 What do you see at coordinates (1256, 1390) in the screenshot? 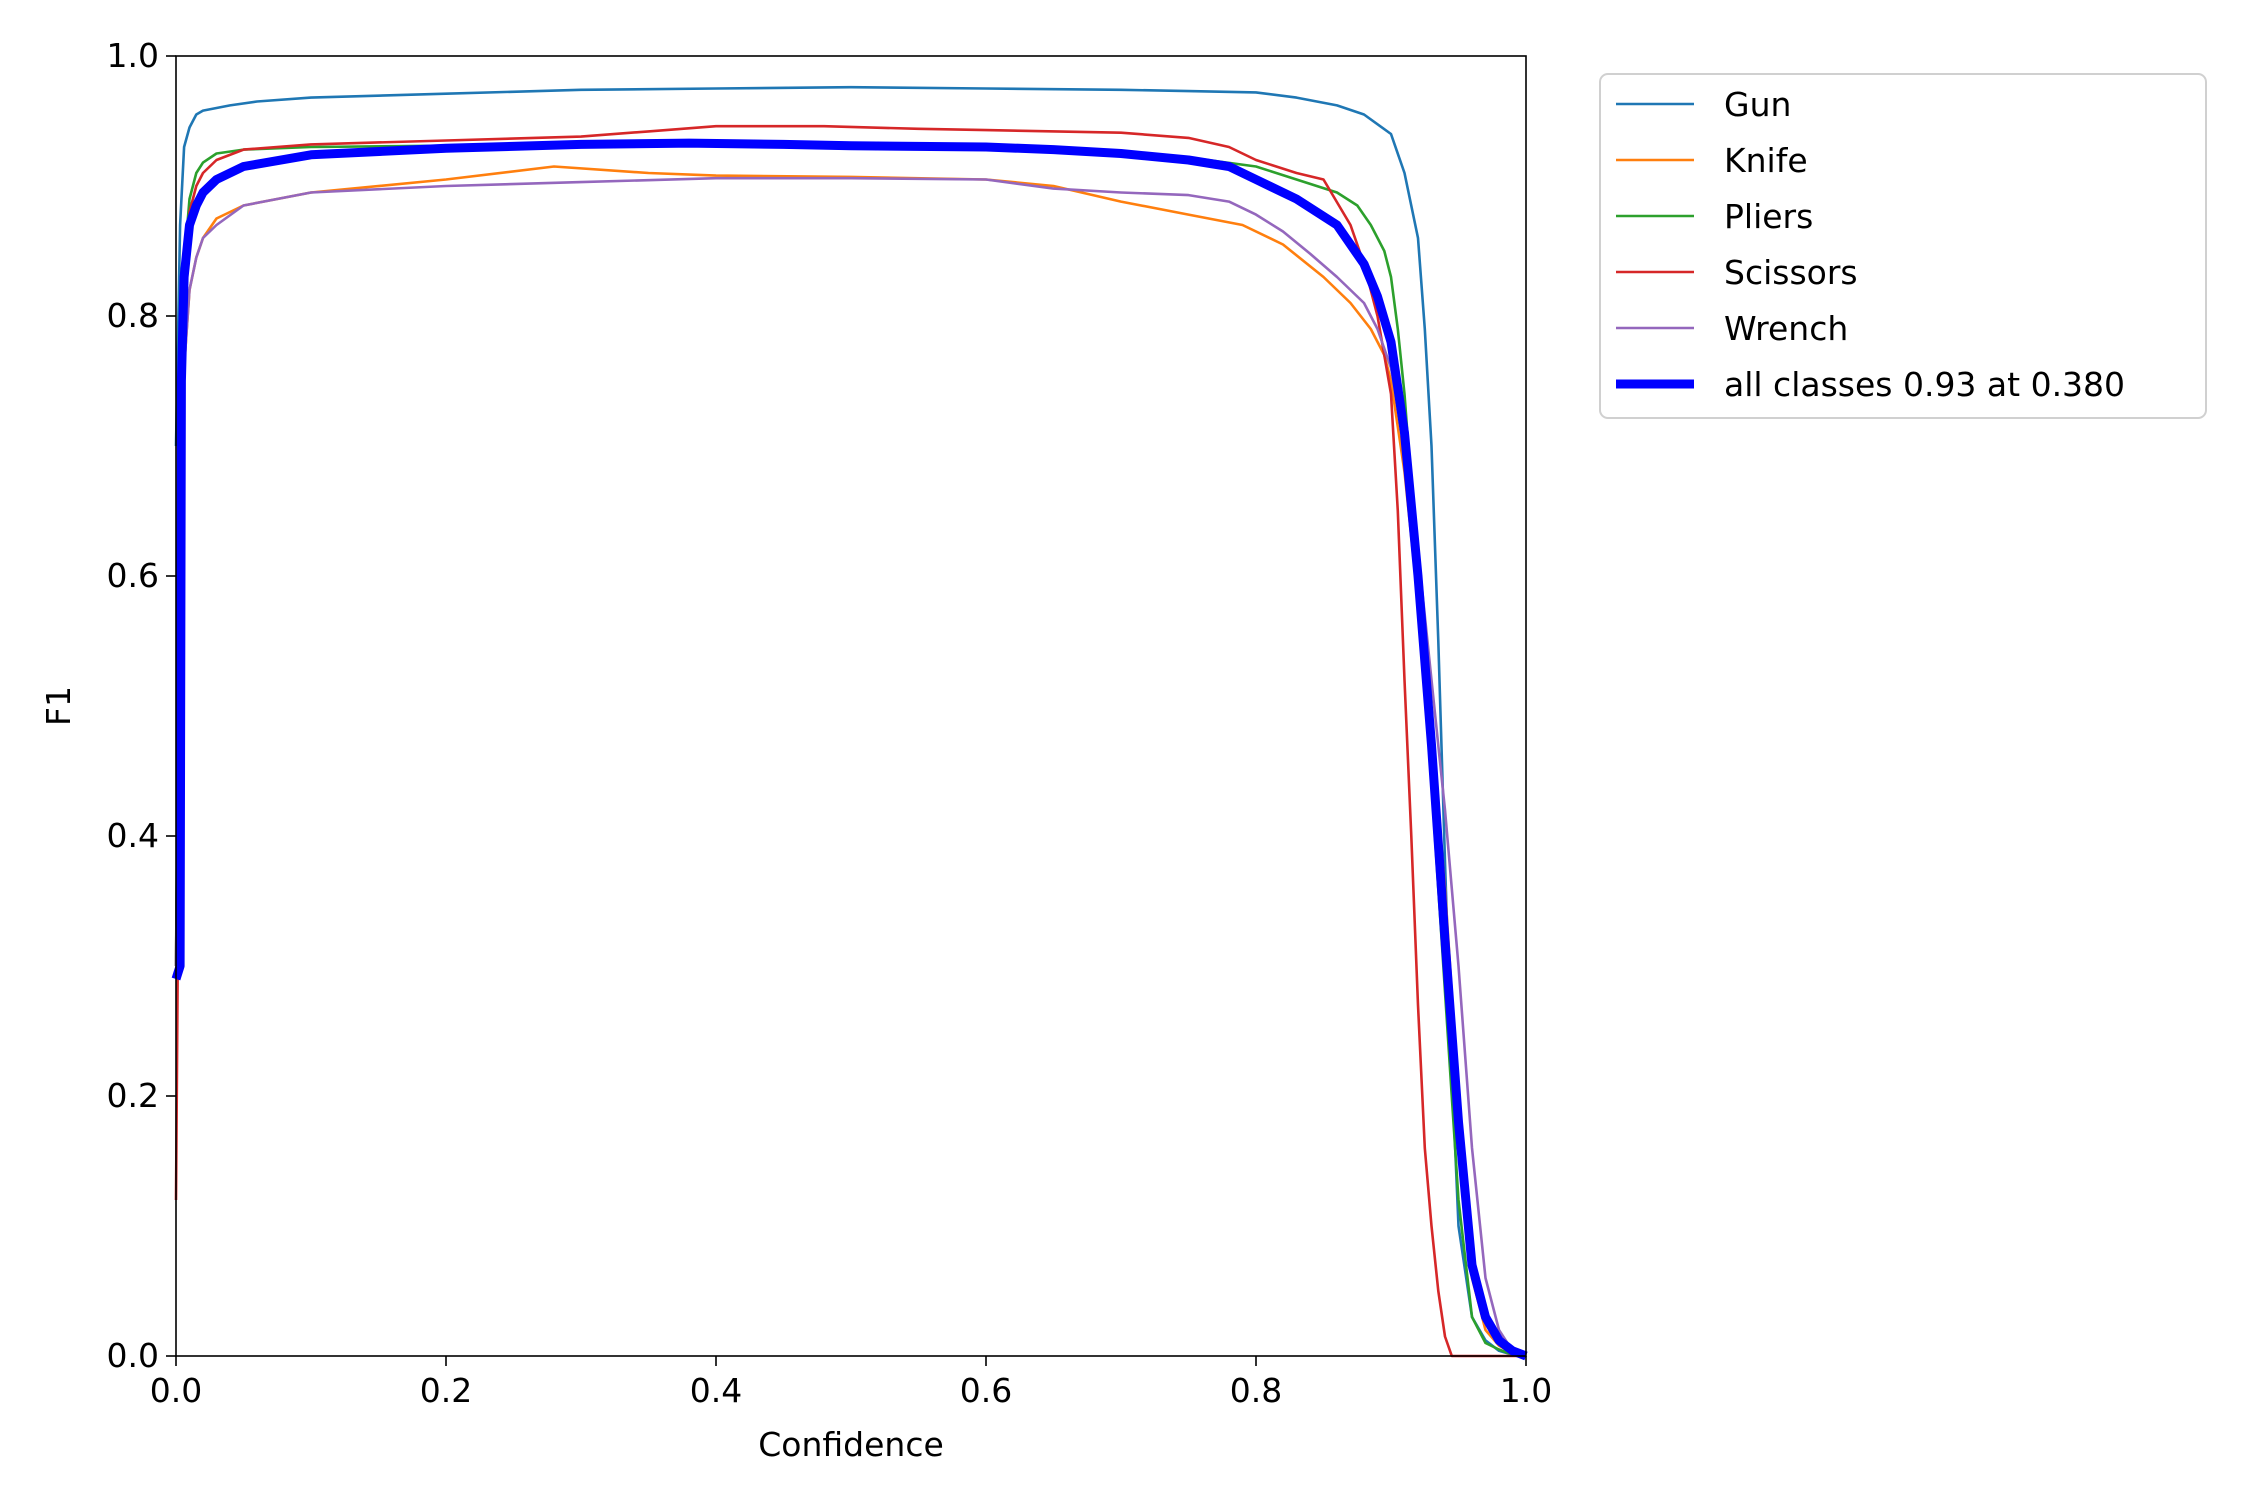
I see `x-tick-label: 0.8` at bounding box center [1256, 1390].